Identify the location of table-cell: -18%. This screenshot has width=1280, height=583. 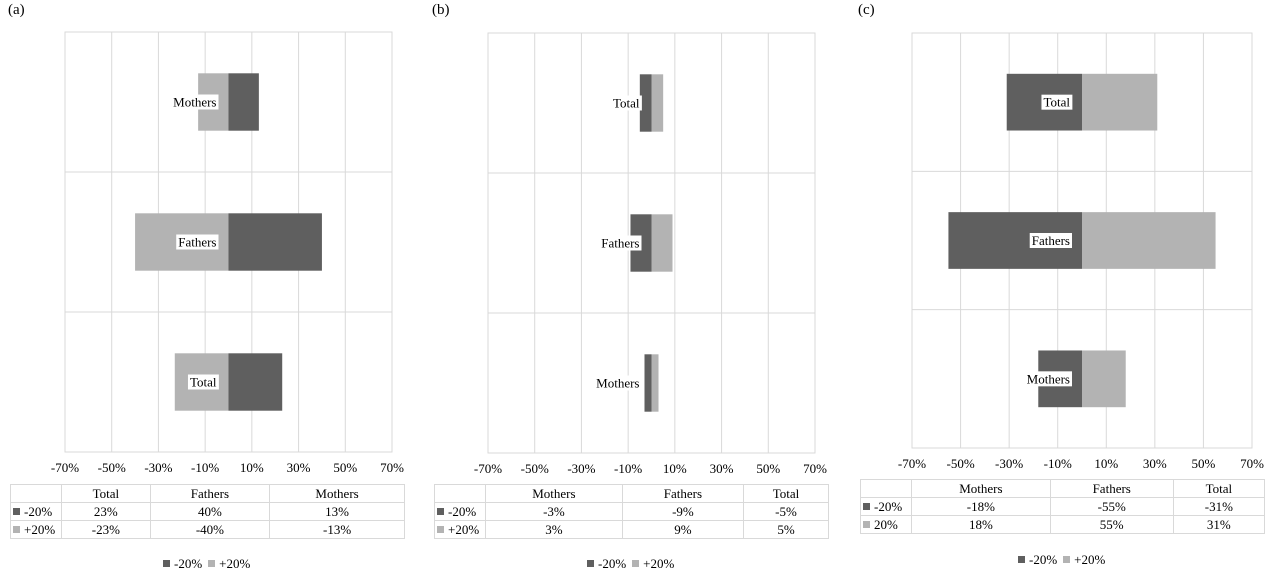
(981, 506).